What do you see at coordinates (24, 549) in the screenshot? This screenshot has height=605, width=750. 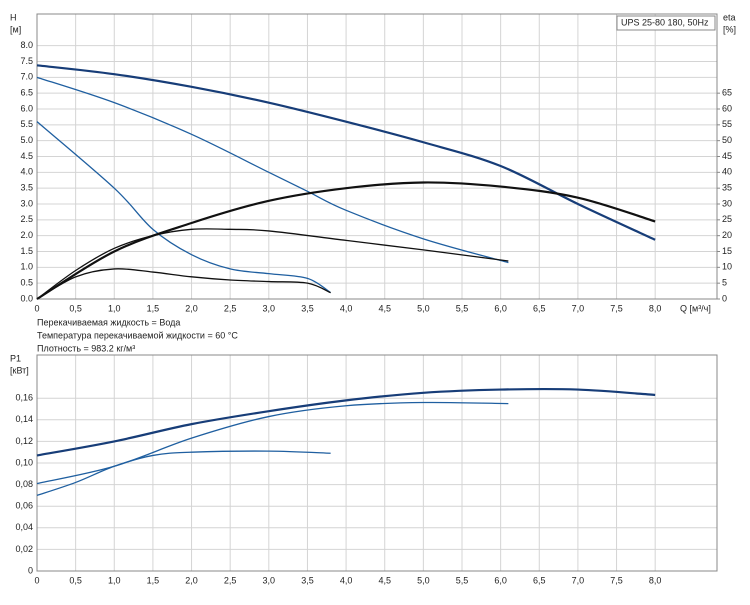 I see `y-tick-label: 0,02` at bounding box center [24, 549].